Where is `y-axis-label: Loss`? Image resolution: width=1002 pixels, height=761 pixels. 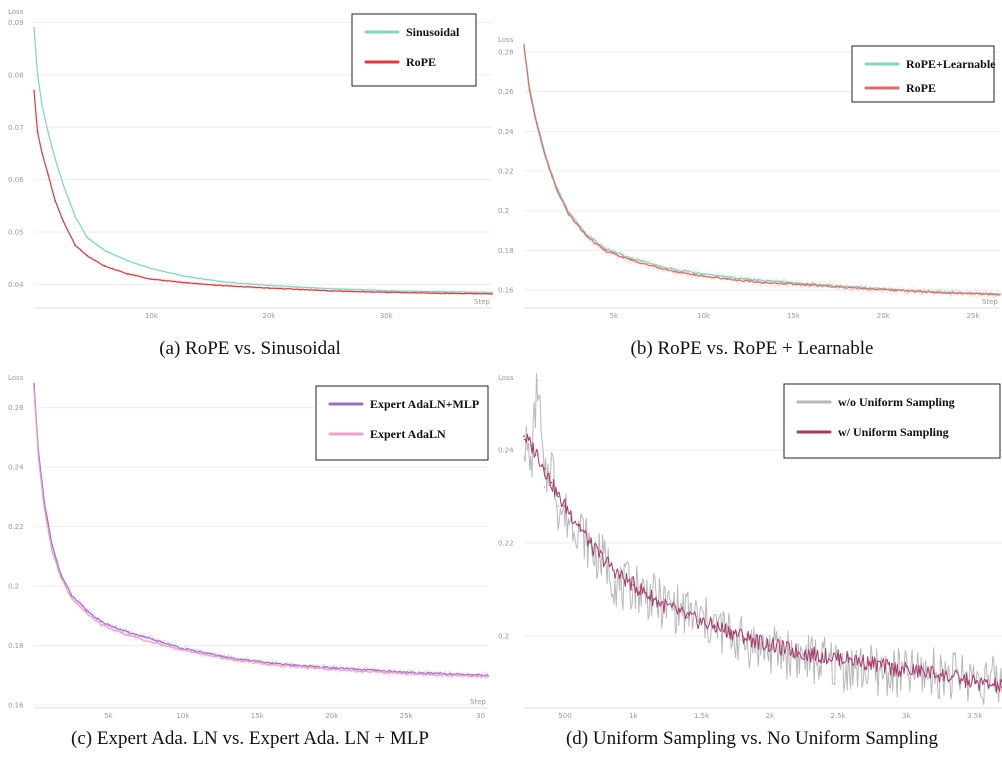 y-axis-label: Loss is located at coordinates (506, 40).